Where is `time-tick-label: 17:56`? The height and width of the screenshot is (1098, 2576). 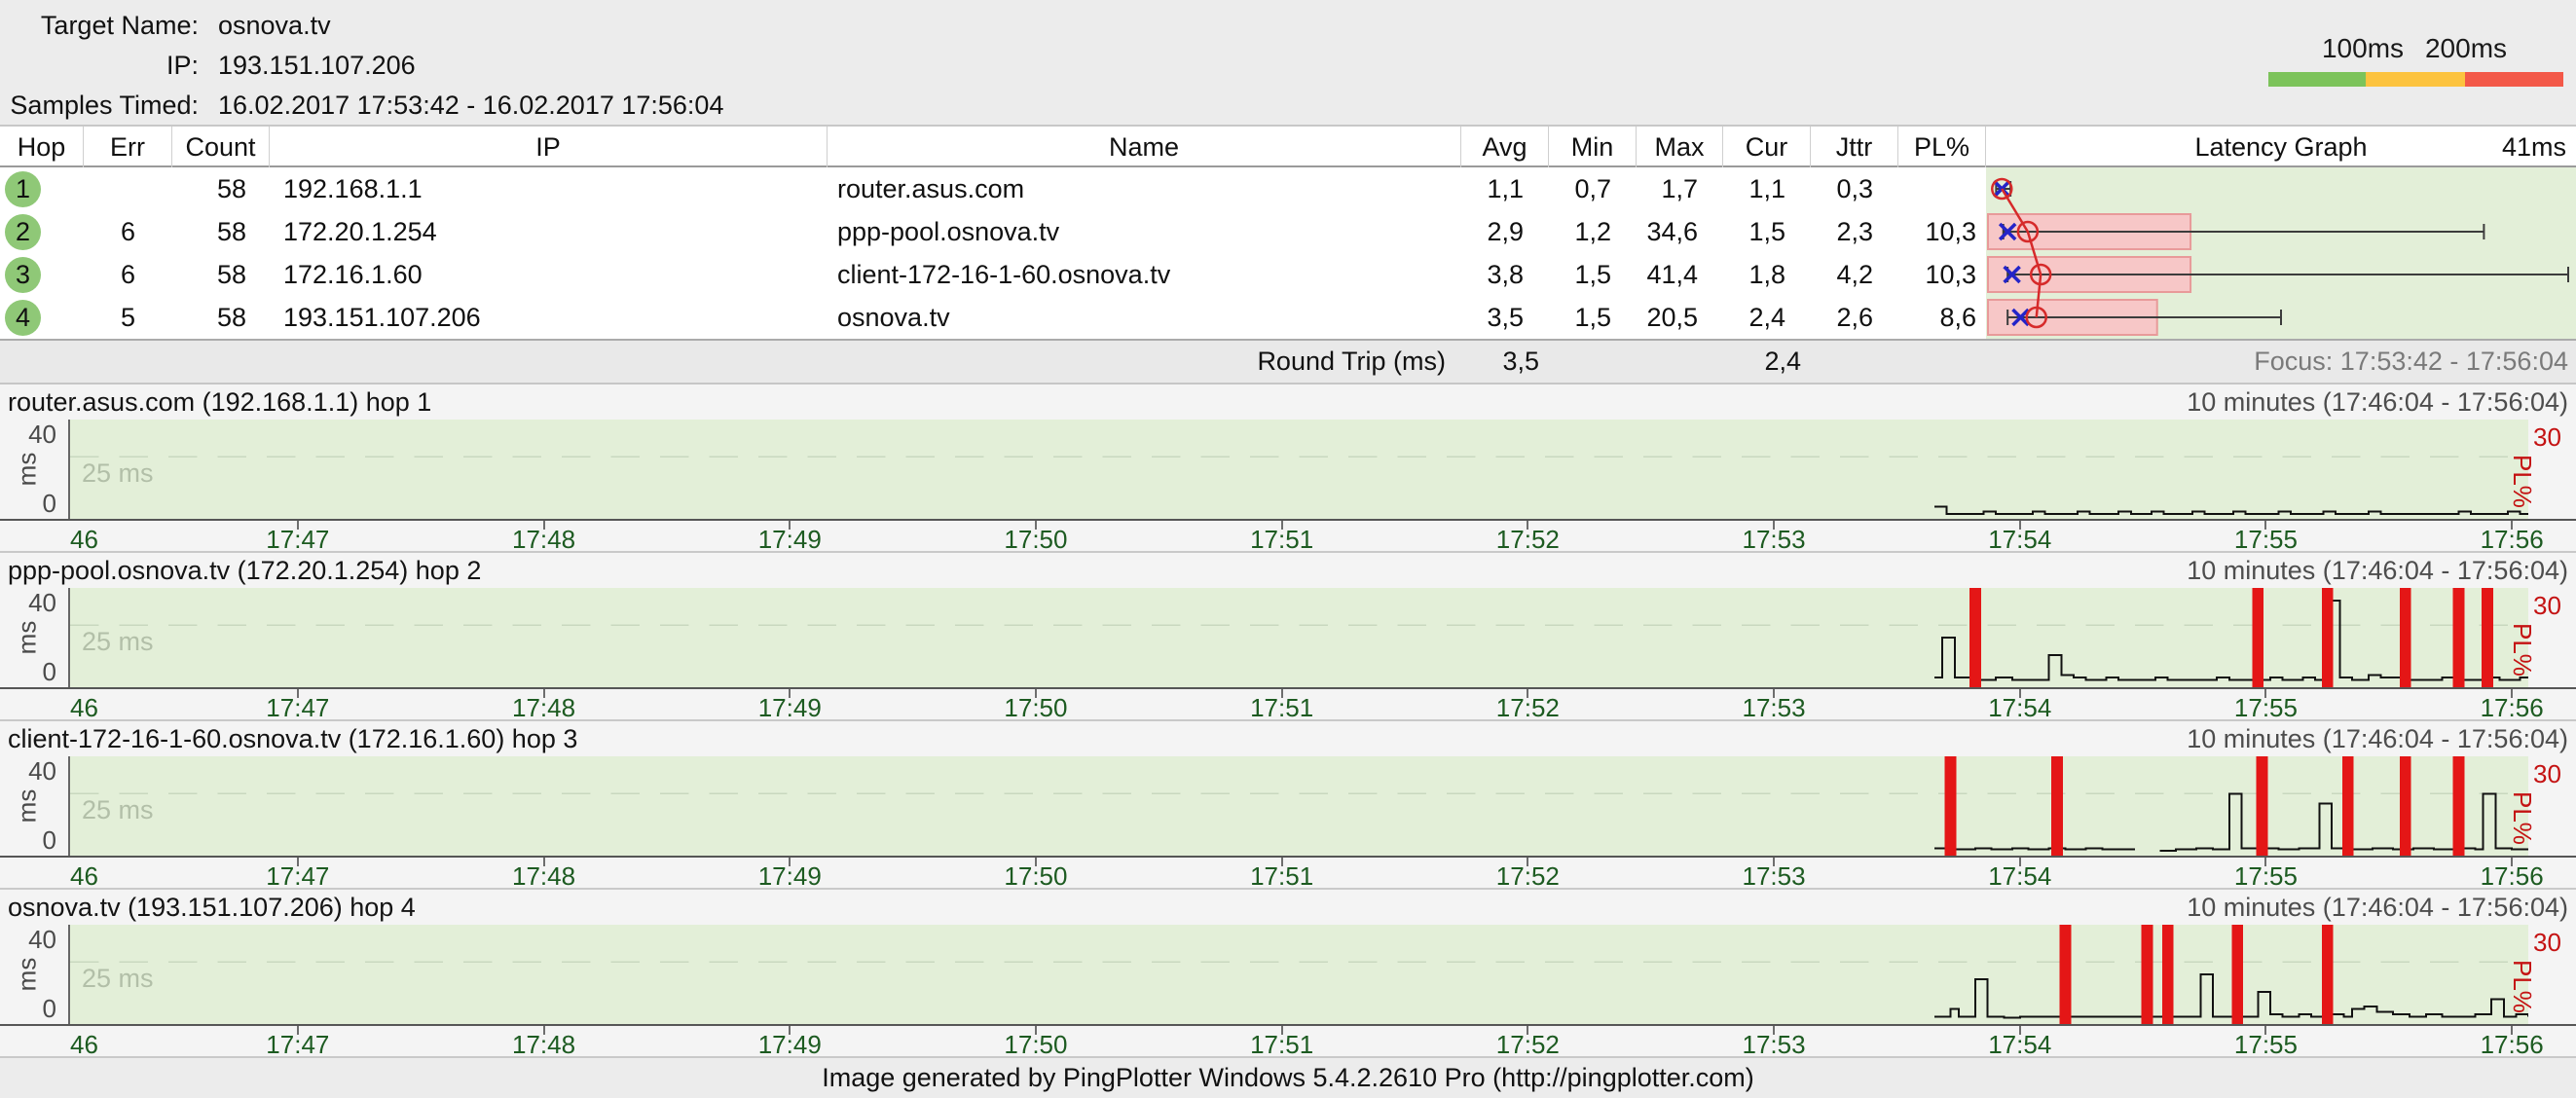 time-tick-label: 17:56 is located at coordinates (2512, 876).